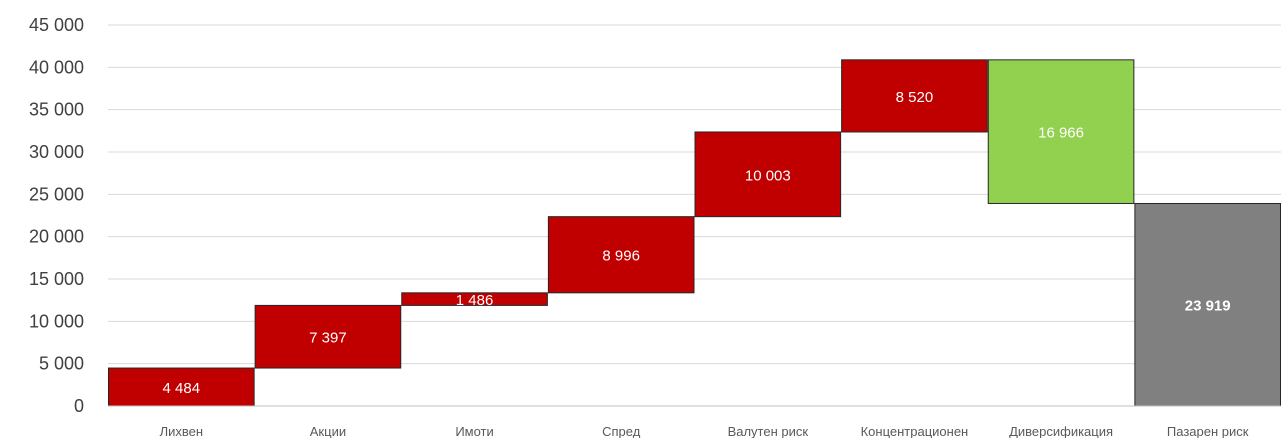  I want to click on y-tick-label: 30 000, so click(56, 152).